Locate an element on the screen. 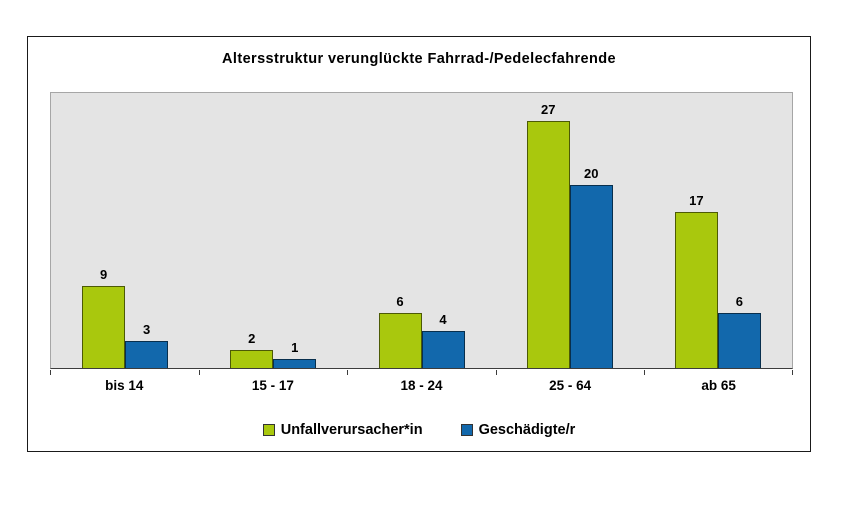 This screenshot has width=841, height=517. bar-geschaedigte-15-17: 1 is located at coordinates (295, 354).